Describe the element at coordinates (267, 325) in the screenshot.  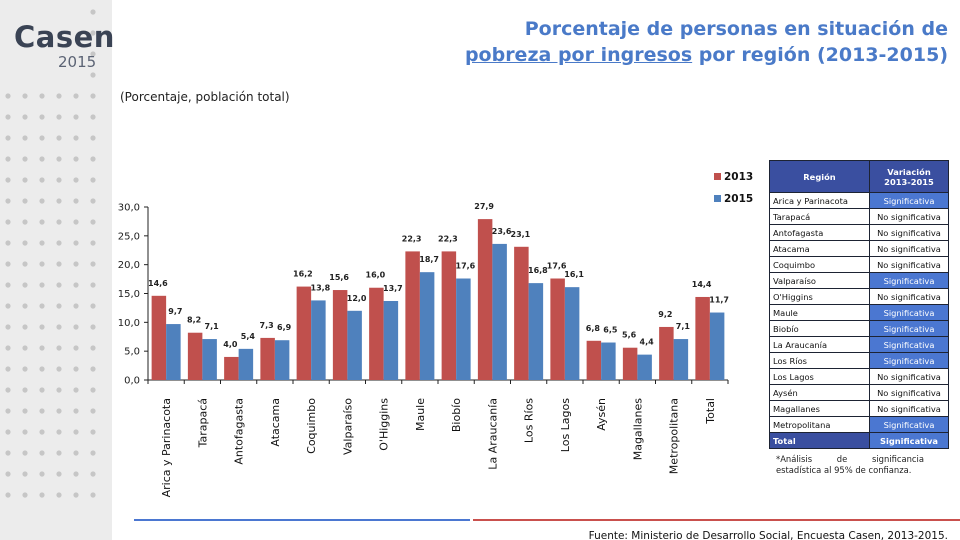
I see `bar-value-label: 7,3` at that location.